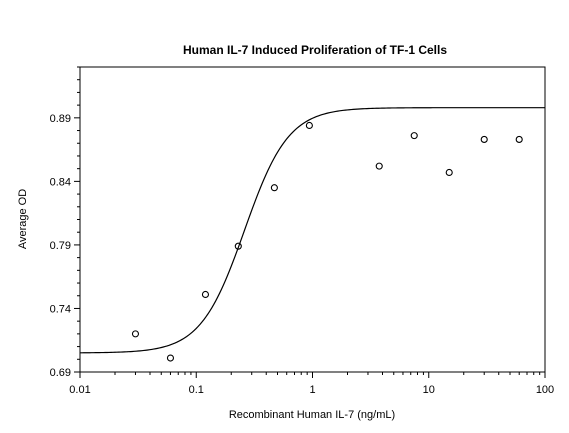  What do you see at coordinates (429, 390) in the screenshot?
I see `x-tick-label: 10` at bounding box center [429, 390].